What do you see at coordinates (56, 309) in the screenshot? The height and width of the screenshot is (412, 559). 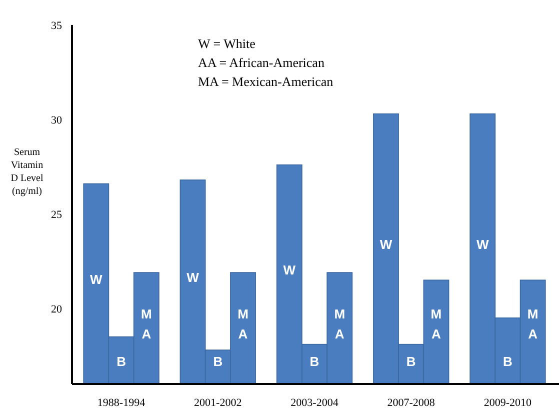 I see `y-tick-label: 20` at bounding box center [56, 309].